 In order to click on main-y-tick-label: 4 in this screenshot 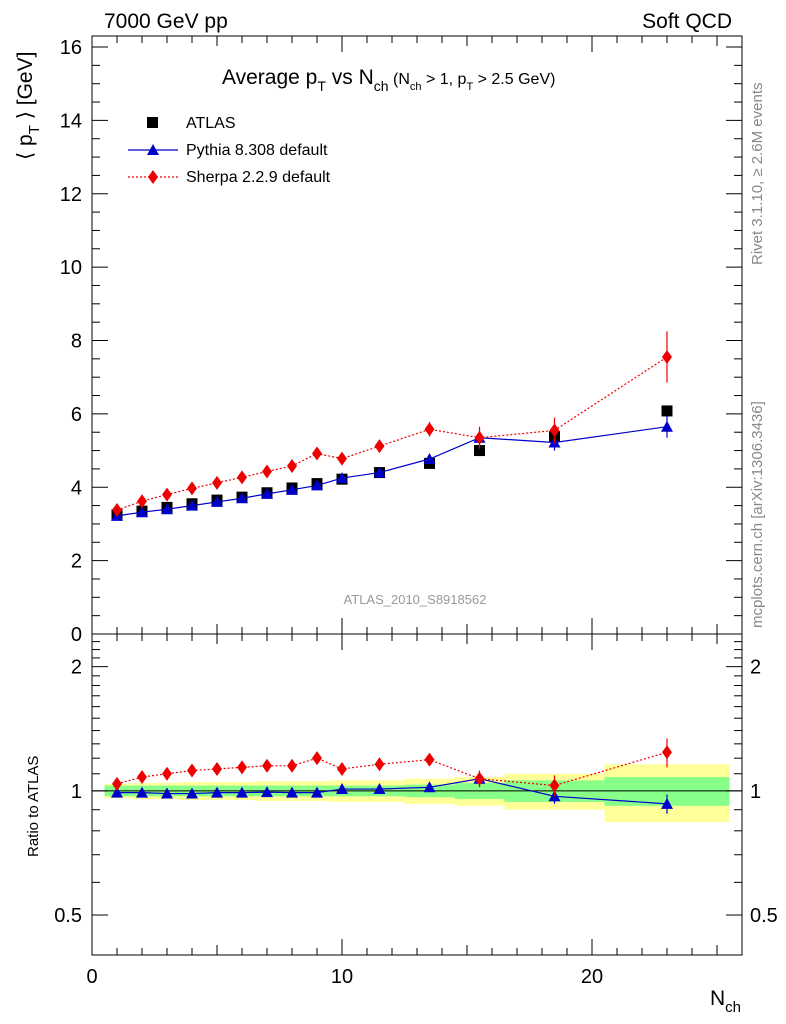, I will do `click(76, 488)`.